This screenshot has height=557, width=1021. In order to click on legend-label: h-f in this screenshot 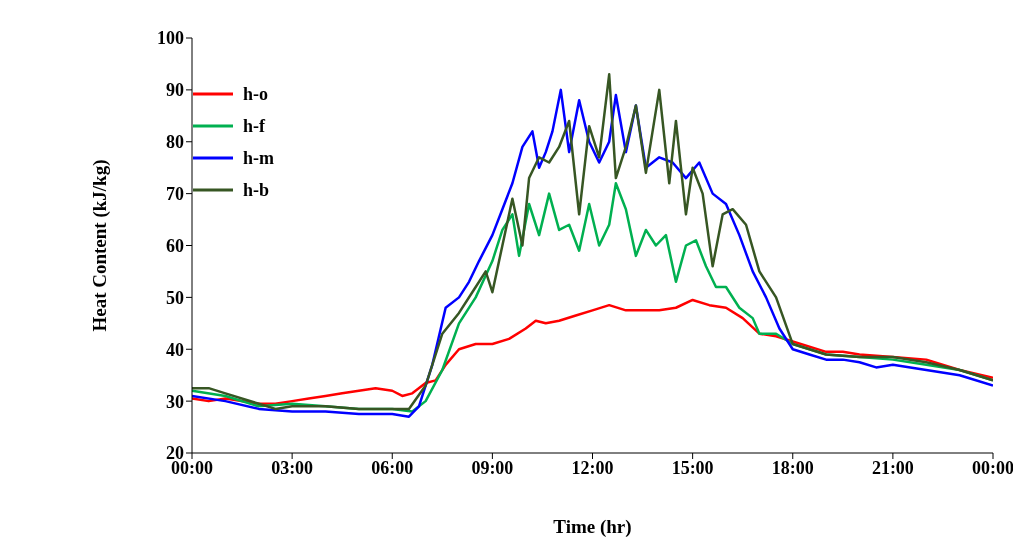, I will do `click(254, 126)`.